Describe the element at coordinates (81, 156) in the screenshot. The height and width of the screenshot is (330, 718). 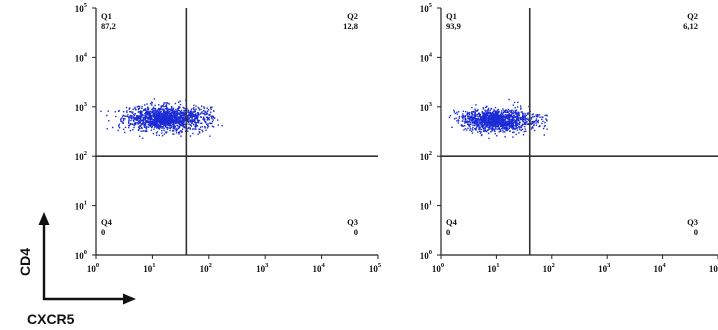
I see `y-tick-label: 10²` at that location.